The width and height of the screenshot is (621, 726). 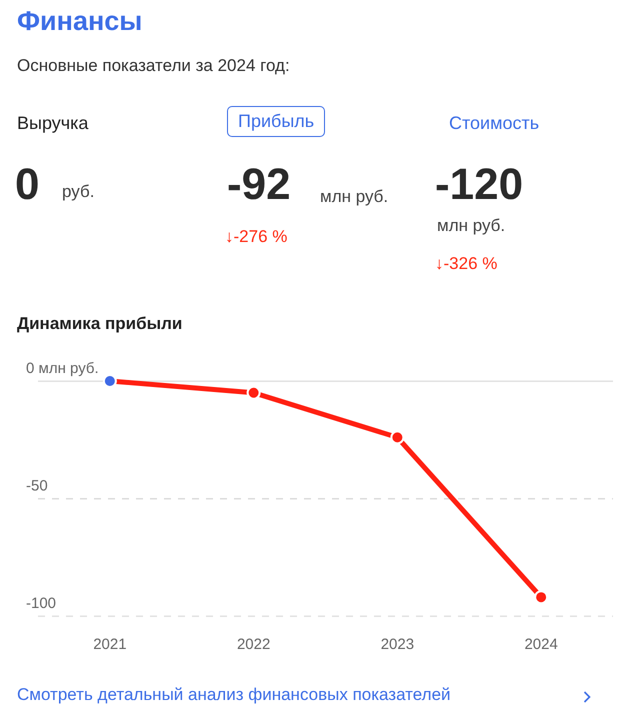 What do you see at coordinates (259, 185) in the screenshot?
I see `text: -92` at bounding box center [259, 185].